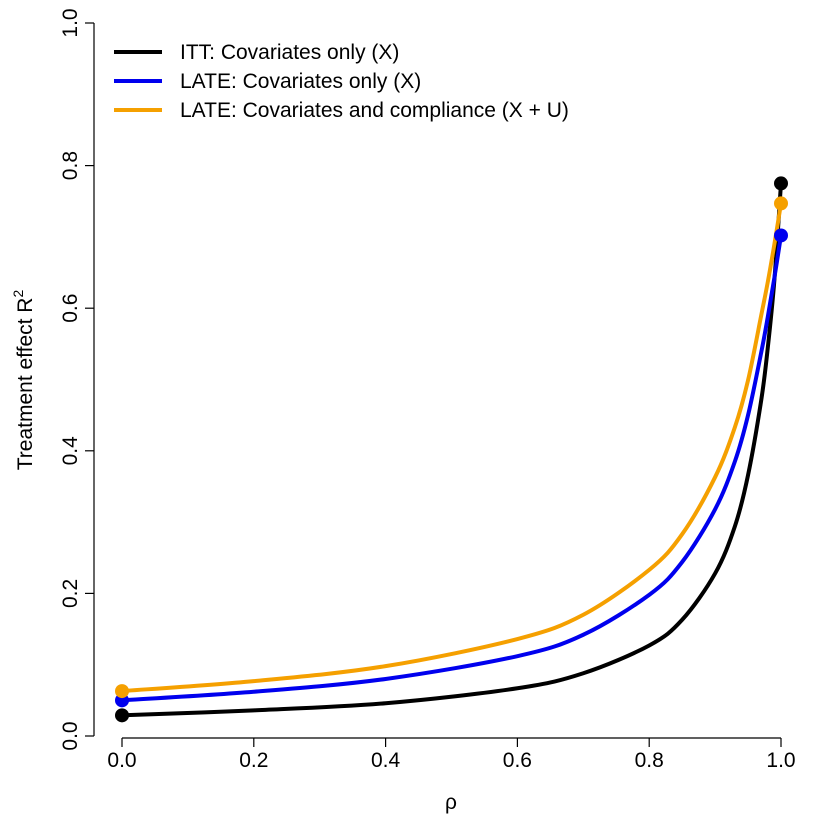 This screenshot has width=830, height=830. Describe the element at coordinates (253, 760) in the screenshot. I see `x-tick-label-1: 0.2` at that location.